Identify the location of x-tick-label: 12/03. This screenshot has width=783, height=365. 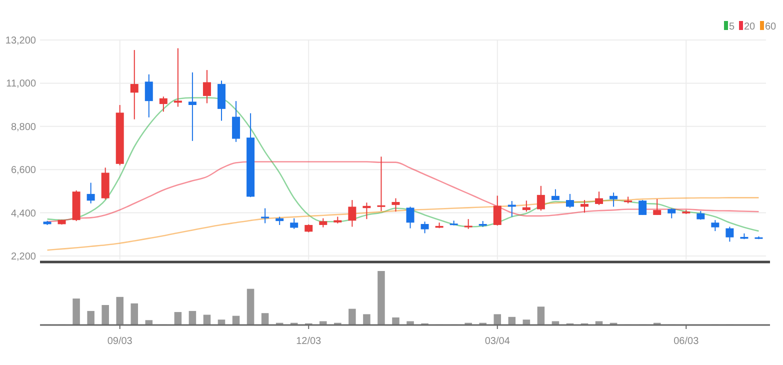
(309, 341).